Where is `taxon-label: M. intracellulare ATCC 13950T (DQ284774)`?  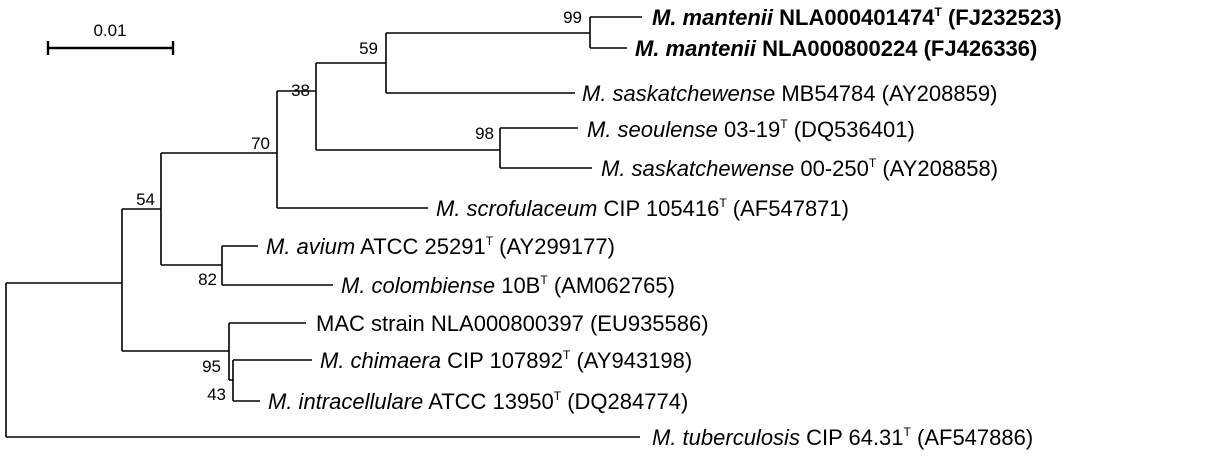 taxon-label: M. intracellulare ATCC 13950T (DQ284774) is located at coordinates (478, 397).